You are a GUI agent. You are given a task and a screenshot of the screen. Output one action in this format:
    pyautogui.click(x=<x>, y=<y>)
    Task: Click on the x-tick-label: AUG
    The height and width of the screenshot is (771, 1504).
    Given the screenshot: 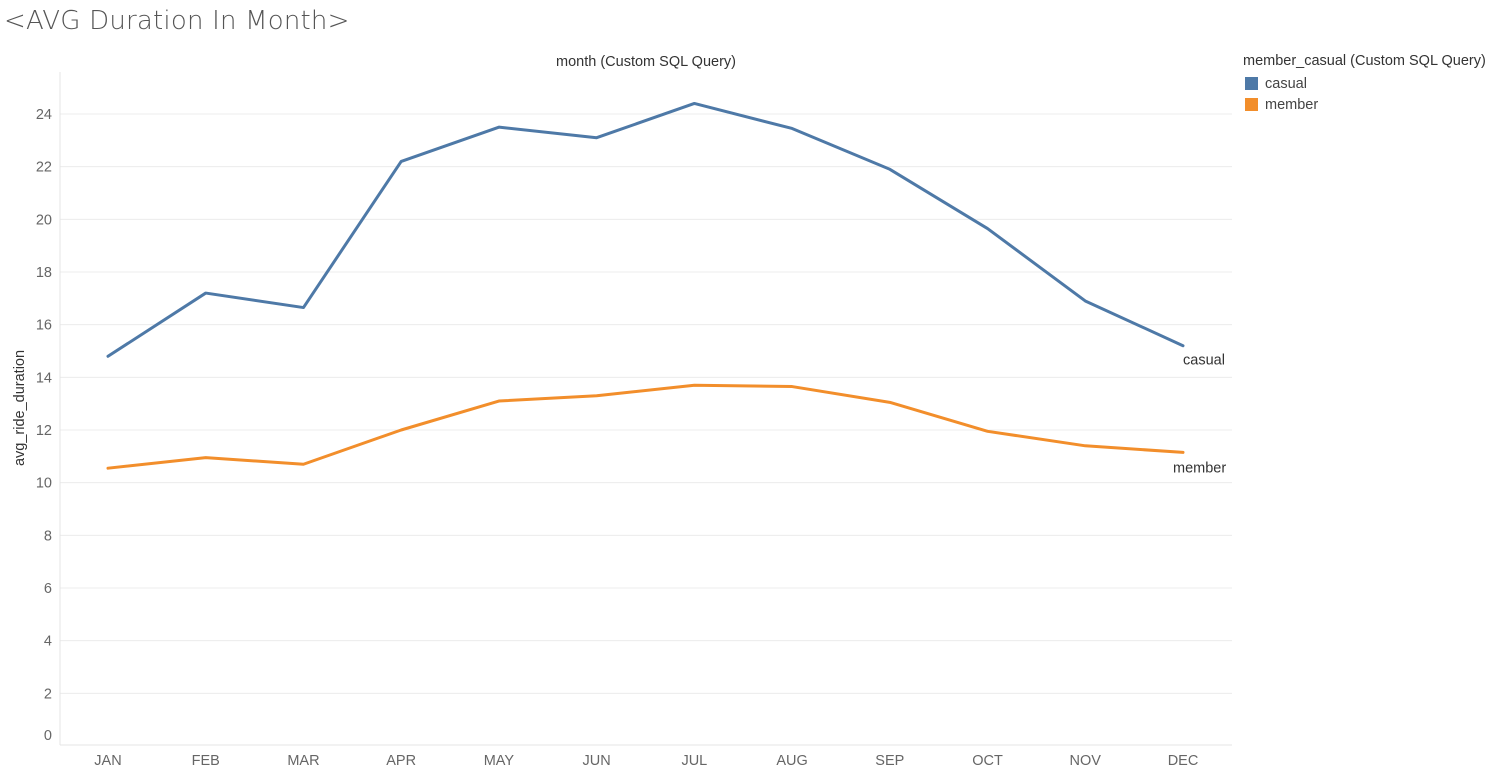 What is the action you would take?
    pyautogui.click(x=791, y=761)
    